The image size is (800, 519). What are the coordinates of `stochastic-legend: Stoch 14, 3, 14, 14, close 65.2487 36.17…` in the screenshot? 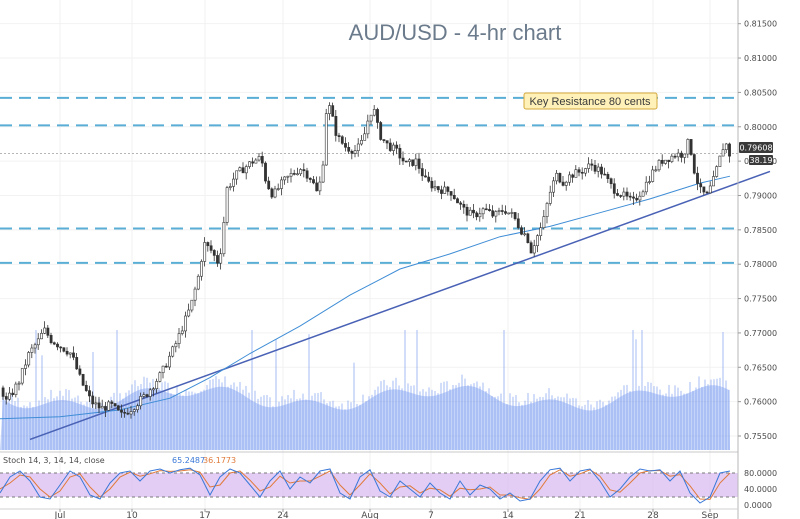 It's located at (119, 460).